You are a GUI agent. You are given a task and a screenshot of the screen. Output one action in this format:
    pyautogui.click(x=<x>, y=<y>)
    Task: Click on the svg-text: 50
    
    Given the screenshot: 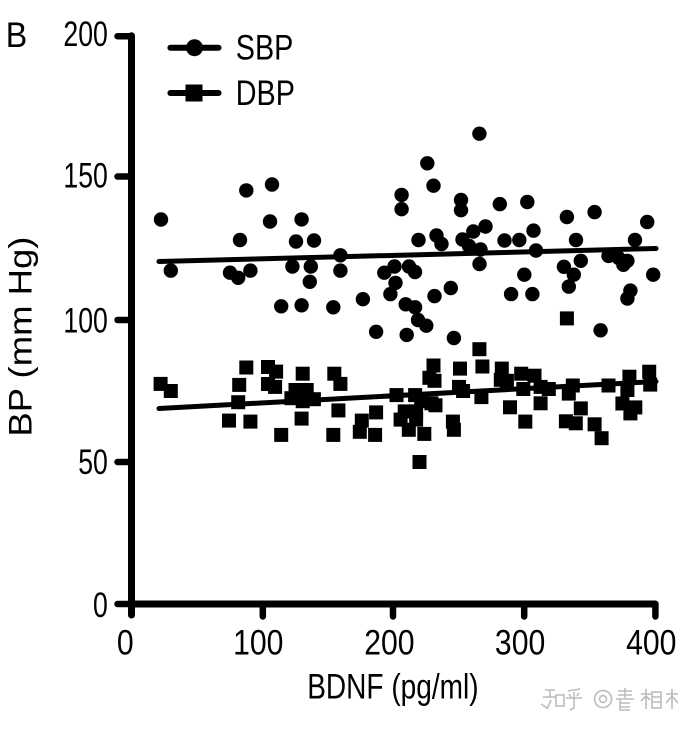 What is the action you would take?
    pyautogui.click(x=93, y=462)
    